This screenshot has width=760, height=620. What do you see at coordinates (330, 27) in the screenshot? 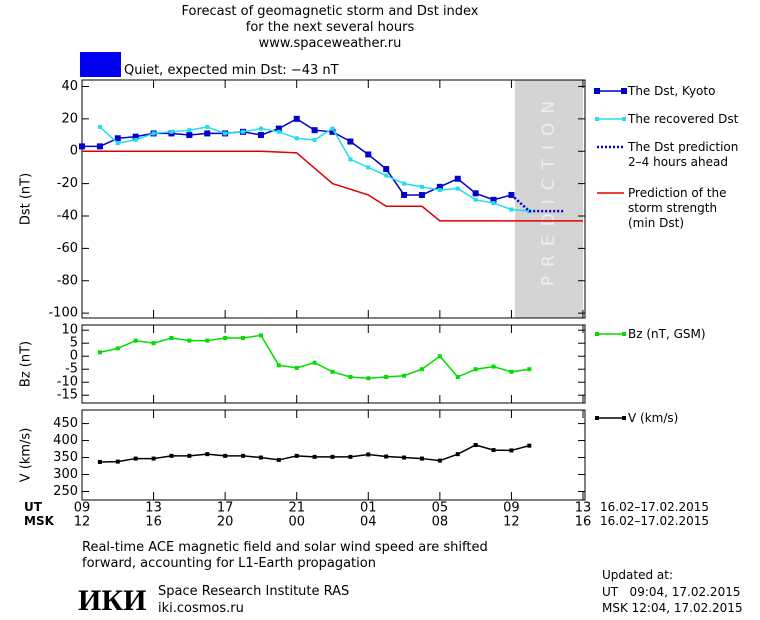
I see `title-line: for the next several hours` at bounding box center [330, 27].